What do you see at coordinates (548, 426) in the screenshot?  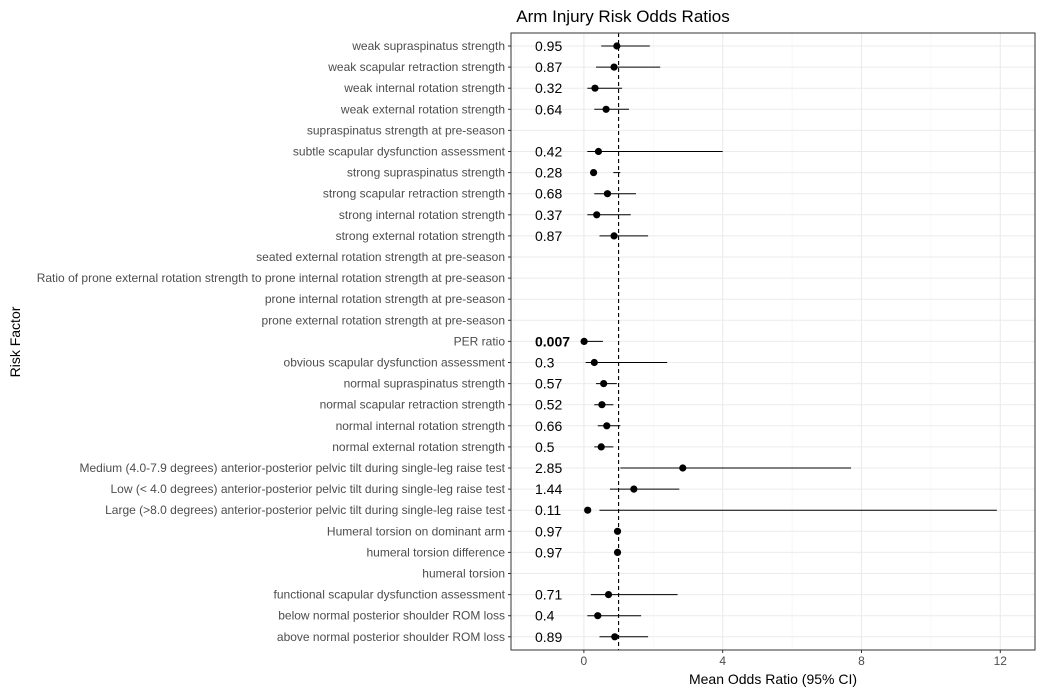 I see `odds-ratio-label: 0.66` at bounding box center [548, 426].